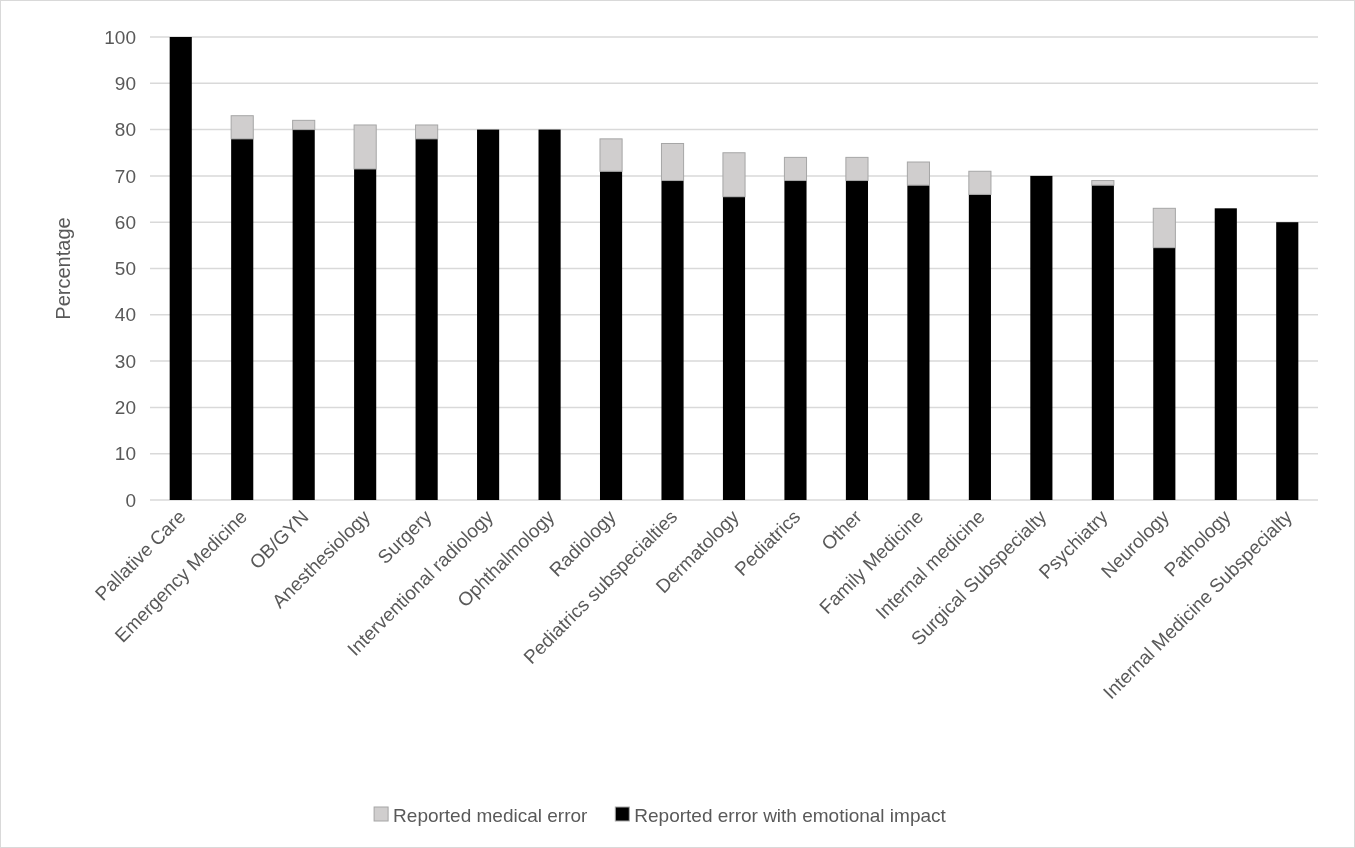  I want to click on y-tick-label: 80, so click(125, 130).